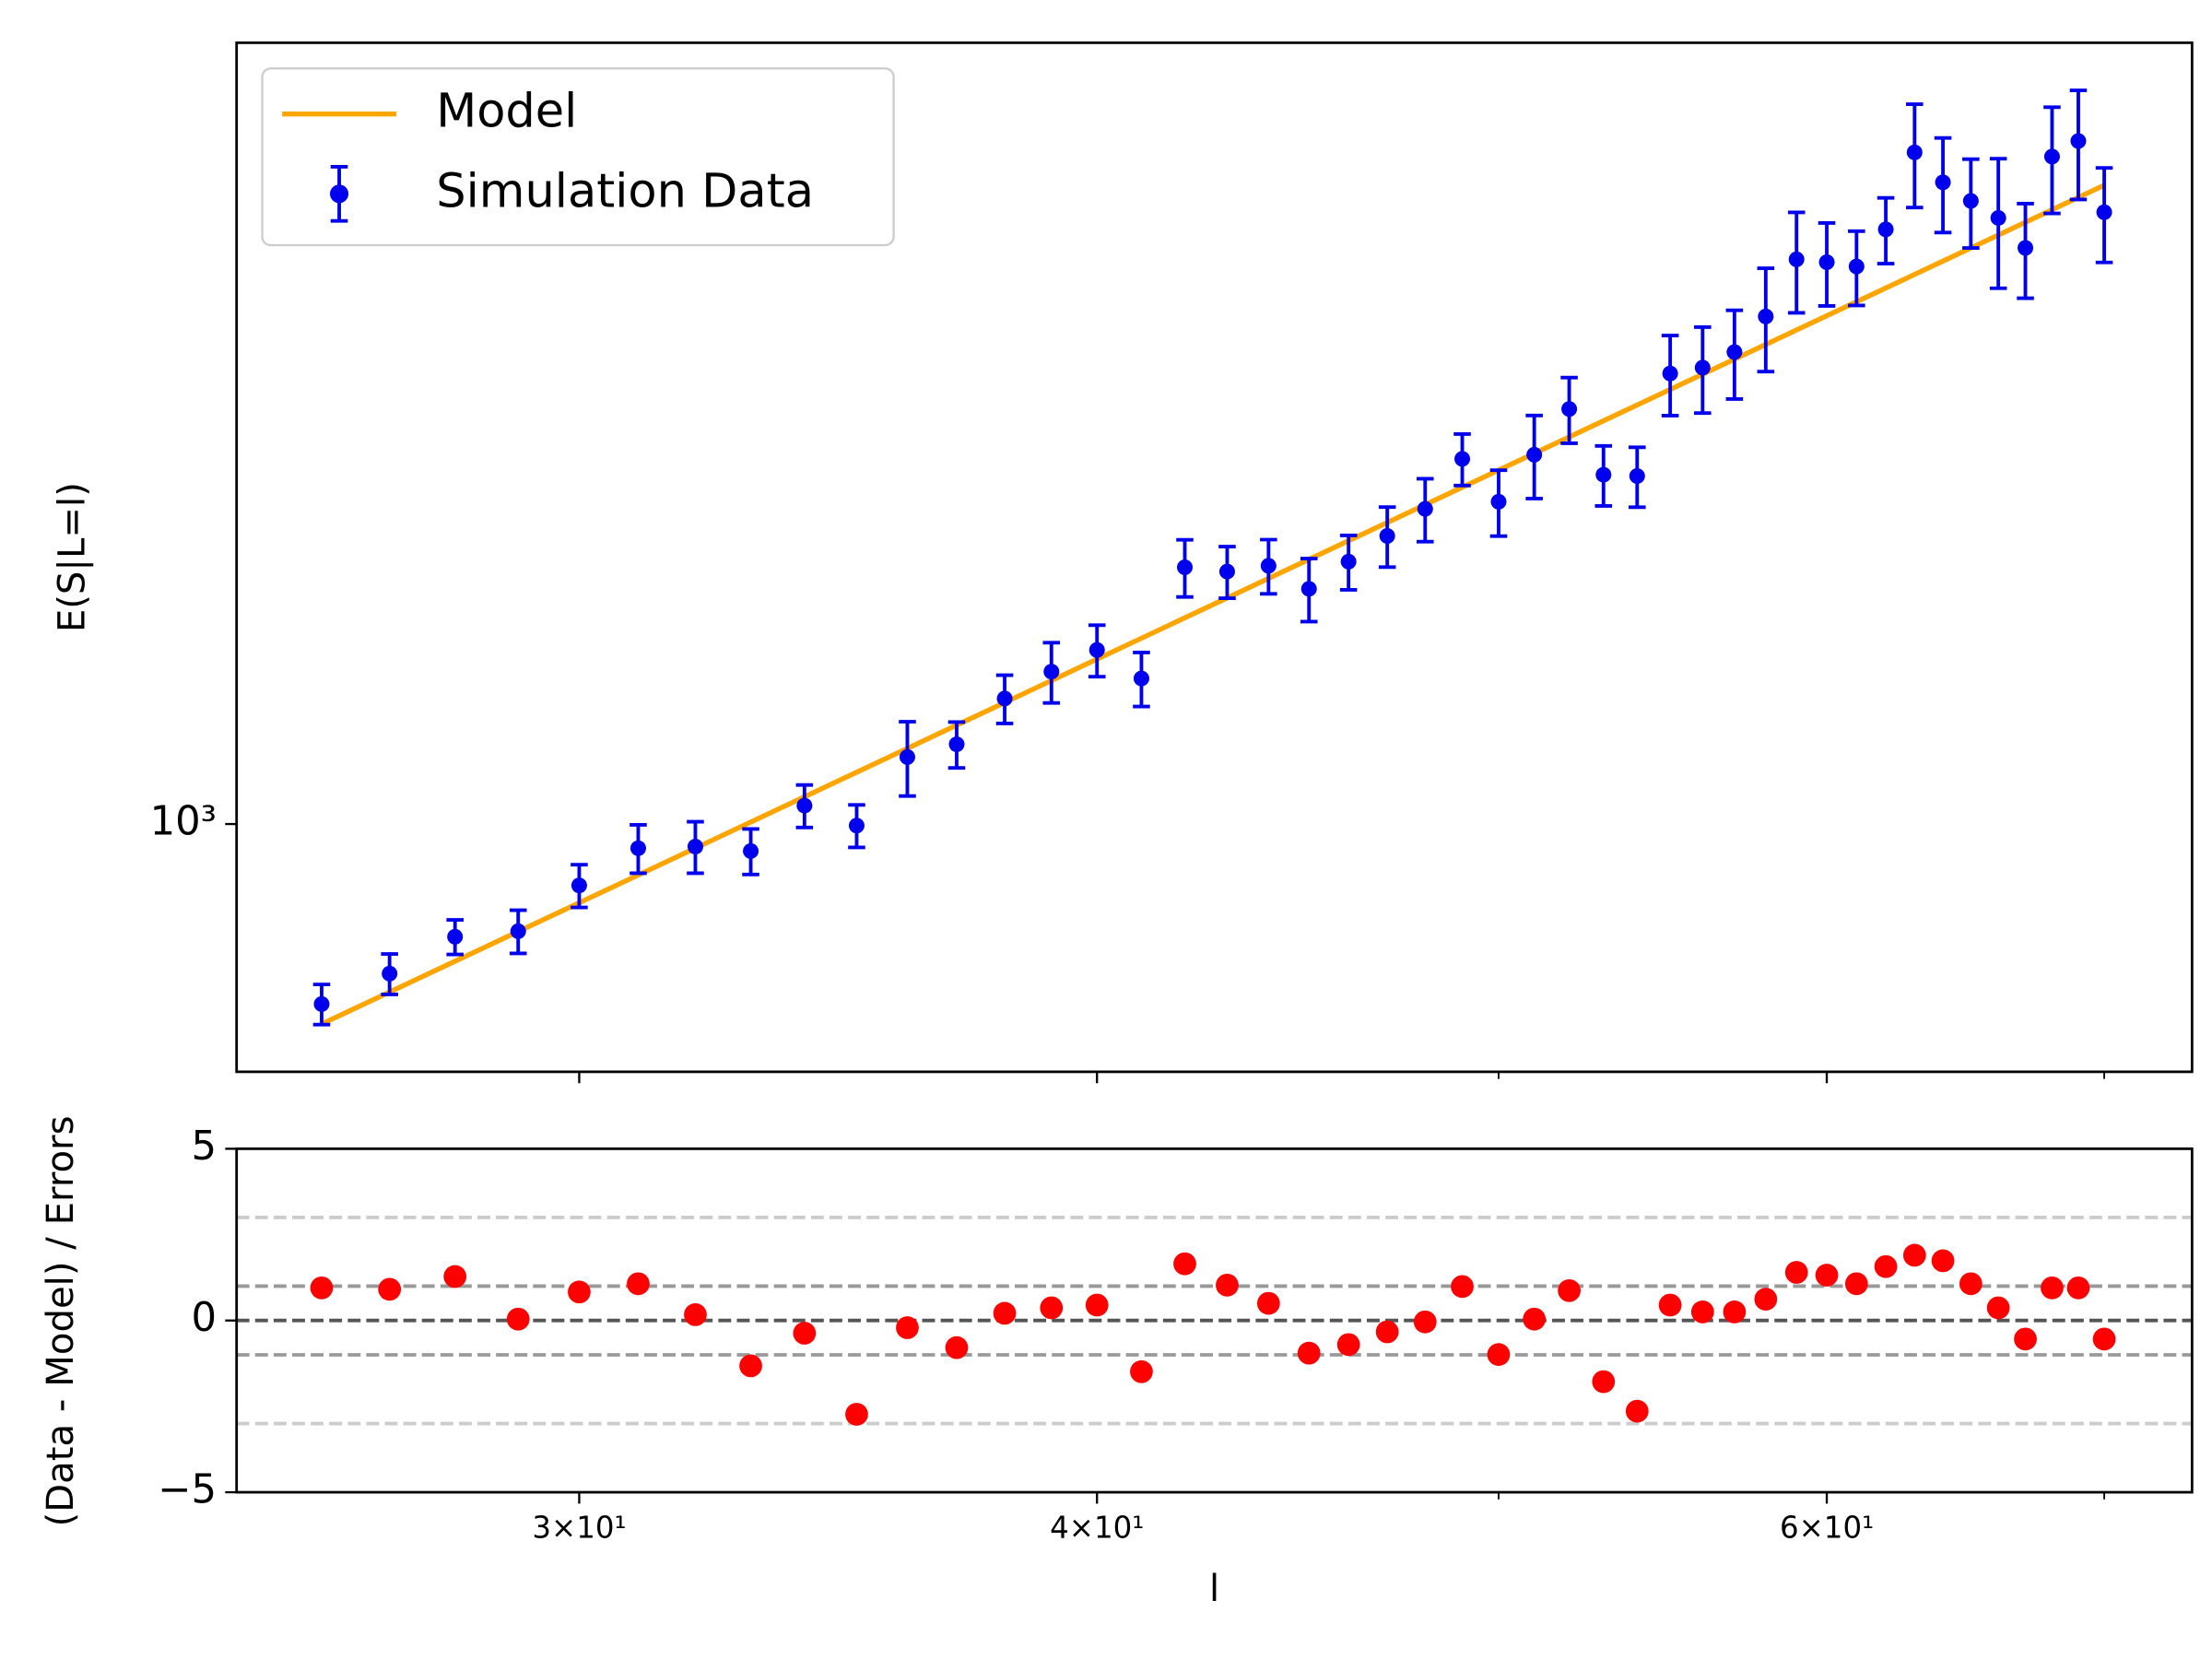 This screenshot has width=2212, height=1659. Describe the element at coordinates (339, 194) in the screenshot. I see `legend-marker` at that location.